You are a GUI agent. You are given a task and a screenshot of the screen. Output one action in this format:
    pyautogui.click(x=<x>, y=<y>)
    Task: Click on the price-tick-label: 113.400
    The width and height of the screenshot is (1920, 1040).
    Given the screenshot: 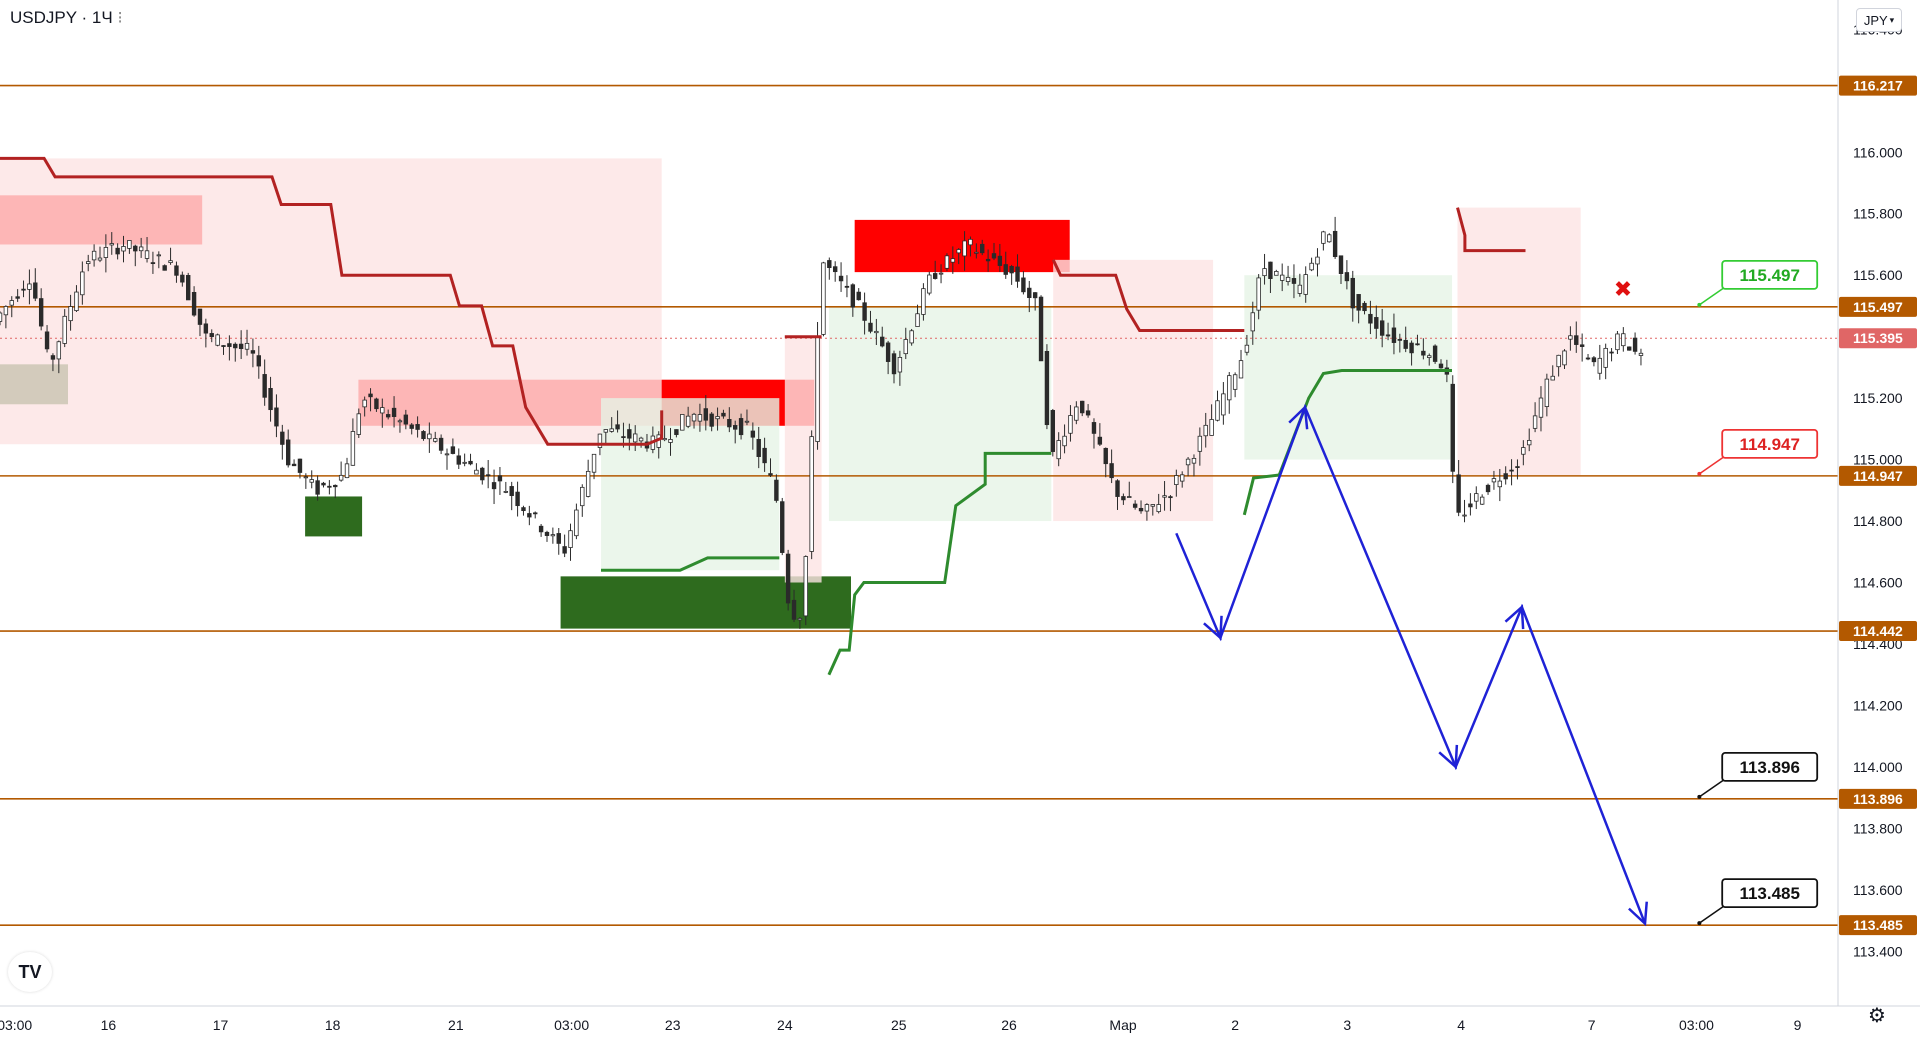 What is the action you would take?
    pyautogui.click(x=1878, y=951)
    